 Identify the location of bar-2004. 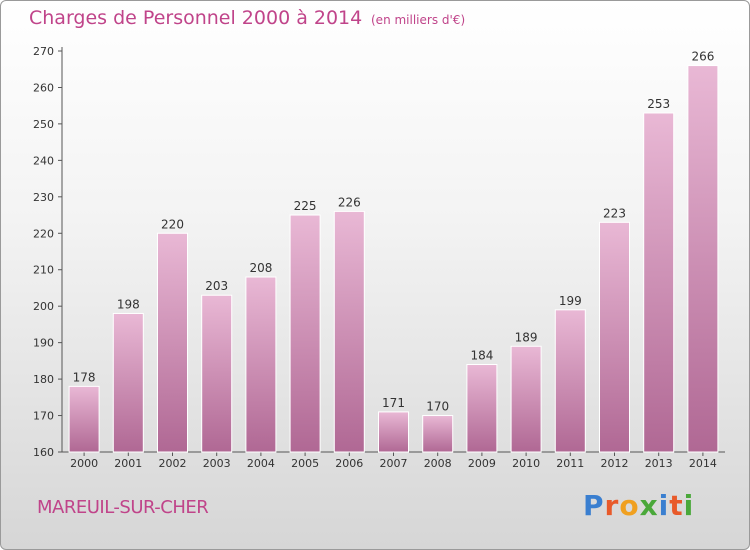
(261, 364).